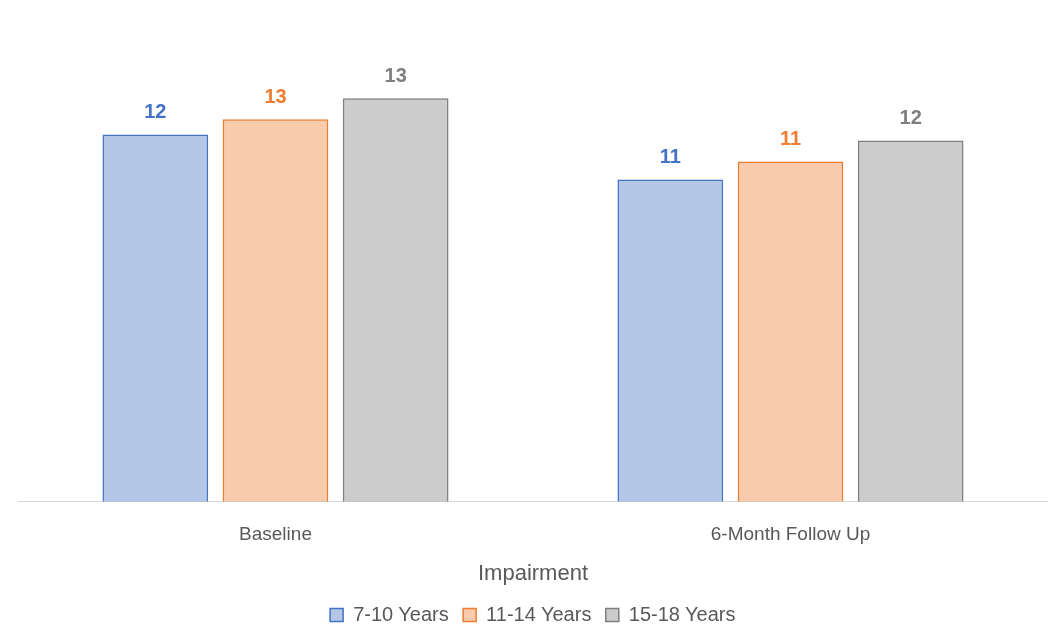 This screenshot has width=1048, height=637. Describe the element at coordinates (533, 572) in the screenshot. I see `x-axis-title: Impairment` at that location.